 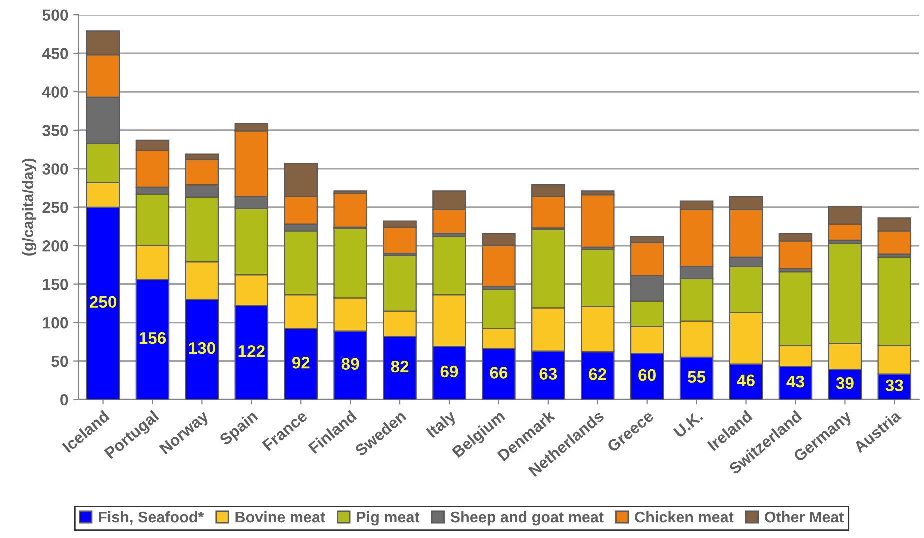 What do you see at coordinates (499, 373) in the screenshot?
I see `data-label: 66` at bounding box center [499, 373].